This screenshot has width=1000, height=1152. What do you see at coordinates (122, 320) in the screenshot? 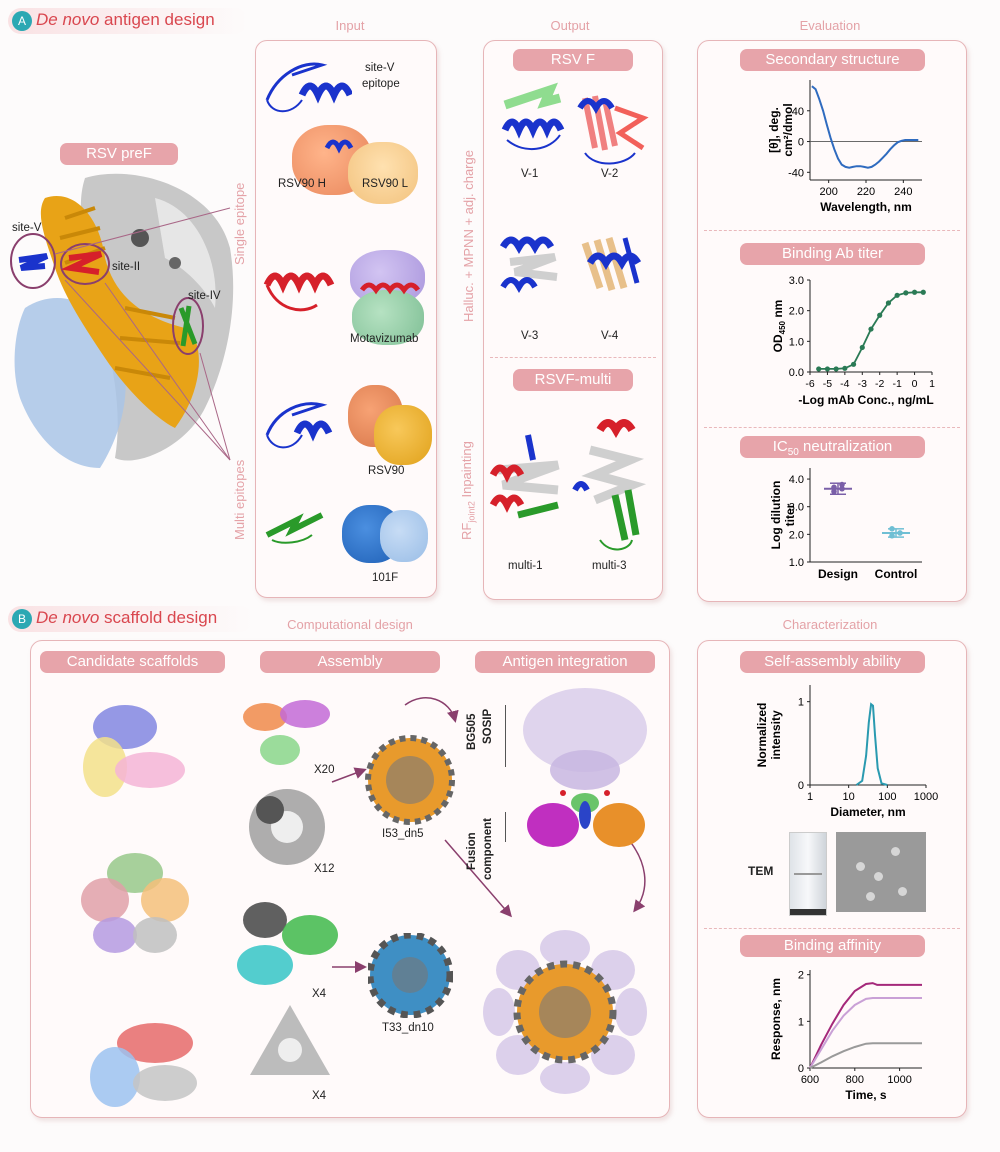
I see `rsv-pref-structure` at bounding box center [122, 320].